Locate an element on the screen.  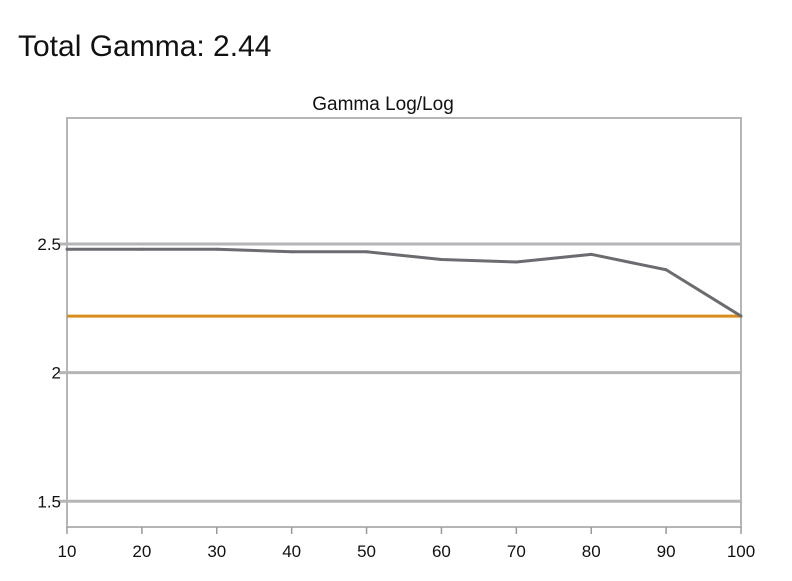
x-tick-label: 20 is located at coordinates (141, 551).